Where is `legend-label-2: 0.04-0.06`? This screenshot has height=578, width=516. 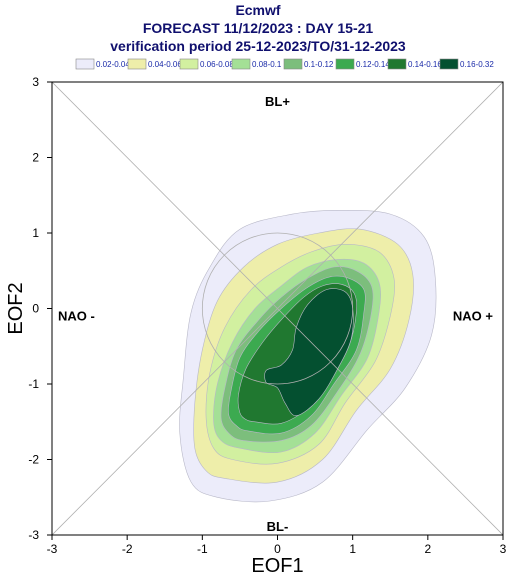
legend-label-2: 0.04-0.06 is located at coordinates (165, 64).